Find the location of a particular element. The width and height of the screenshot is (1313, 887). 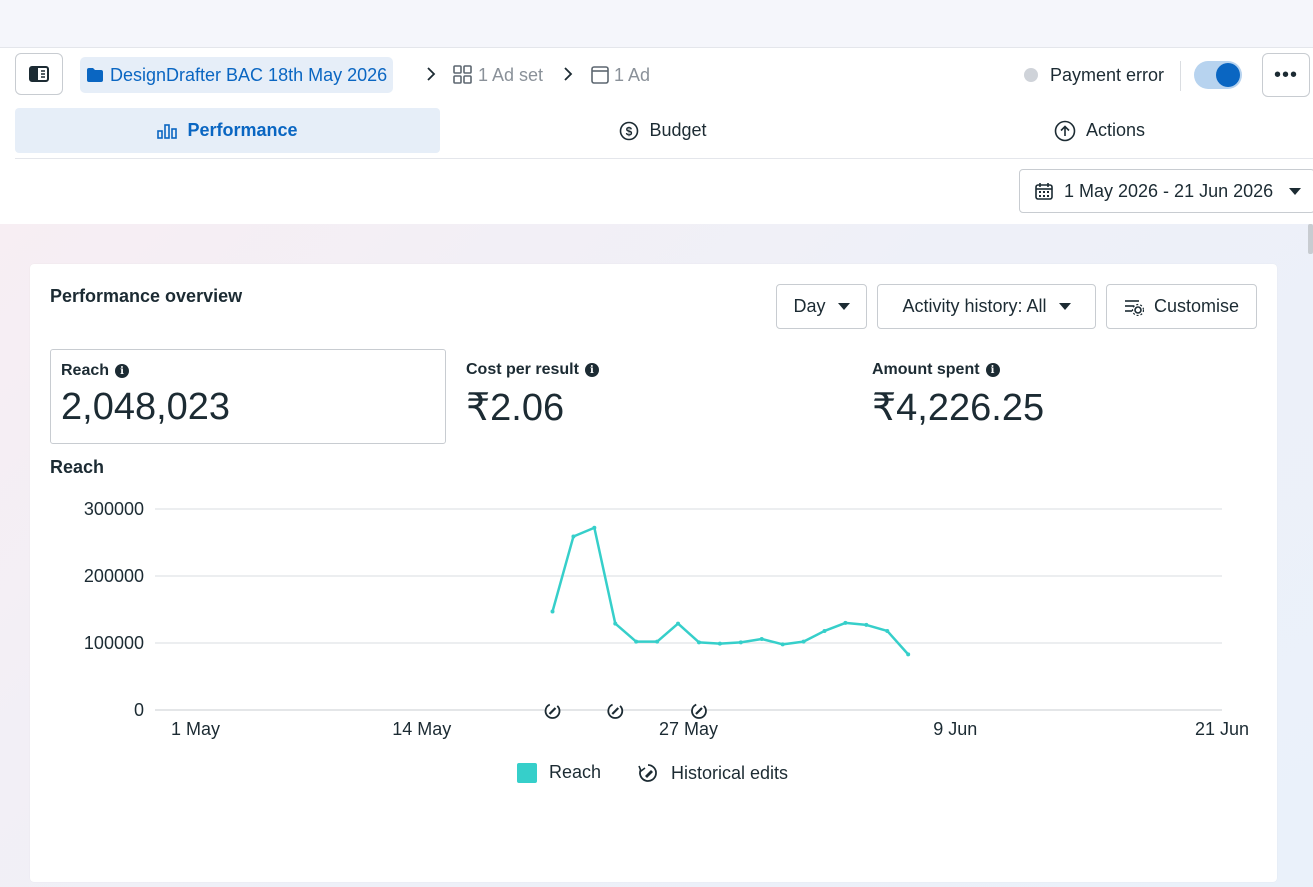

tab-budget-label: Budget is located at coordinates (678, 130).